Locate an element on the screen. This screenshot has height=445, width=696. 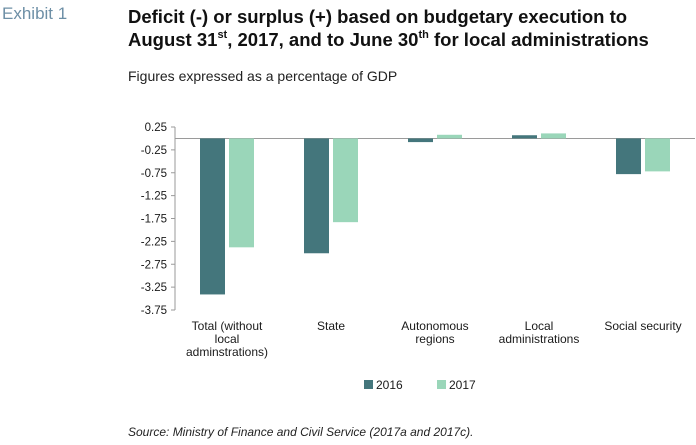
y-tick-label: -2.75 is located at coordinates (154, 265).